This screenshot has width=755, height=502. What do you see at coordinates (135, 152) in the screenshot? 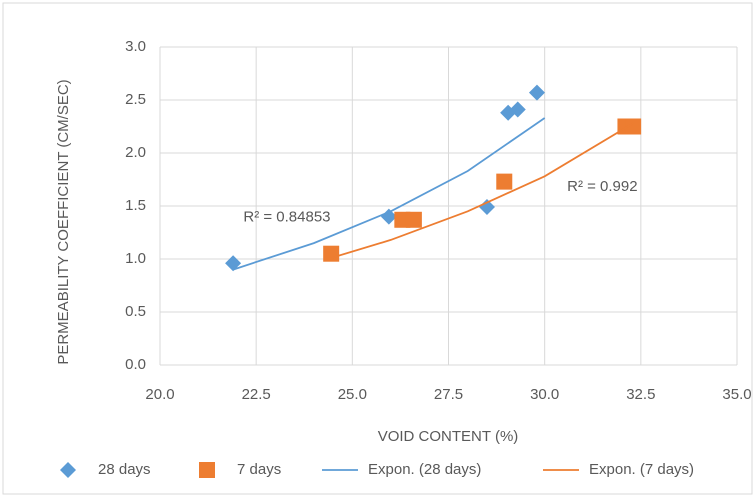
I see `y-tick-label: 2.0` at bounding box center [135, 152].